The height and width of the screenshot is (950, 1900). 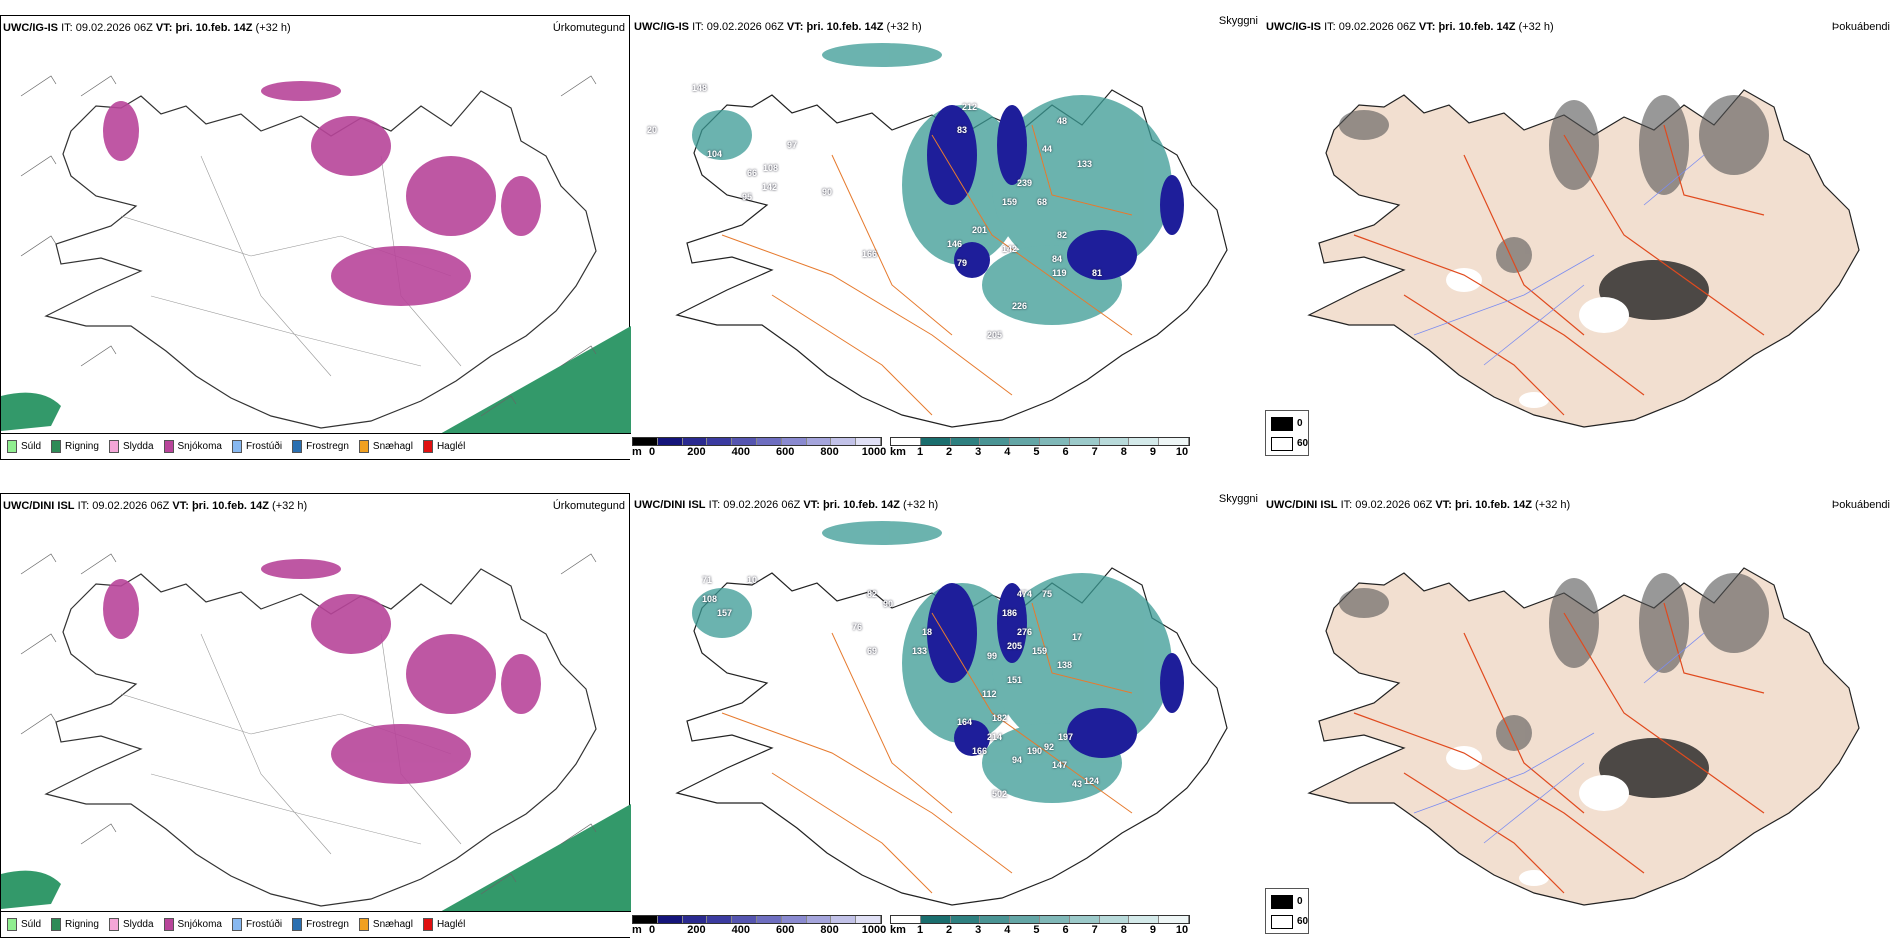 What do you see at coordinates (962, 263) in the screenshot?
I see `cloudbase-value-label: 79` at bounding box center [962, 263].